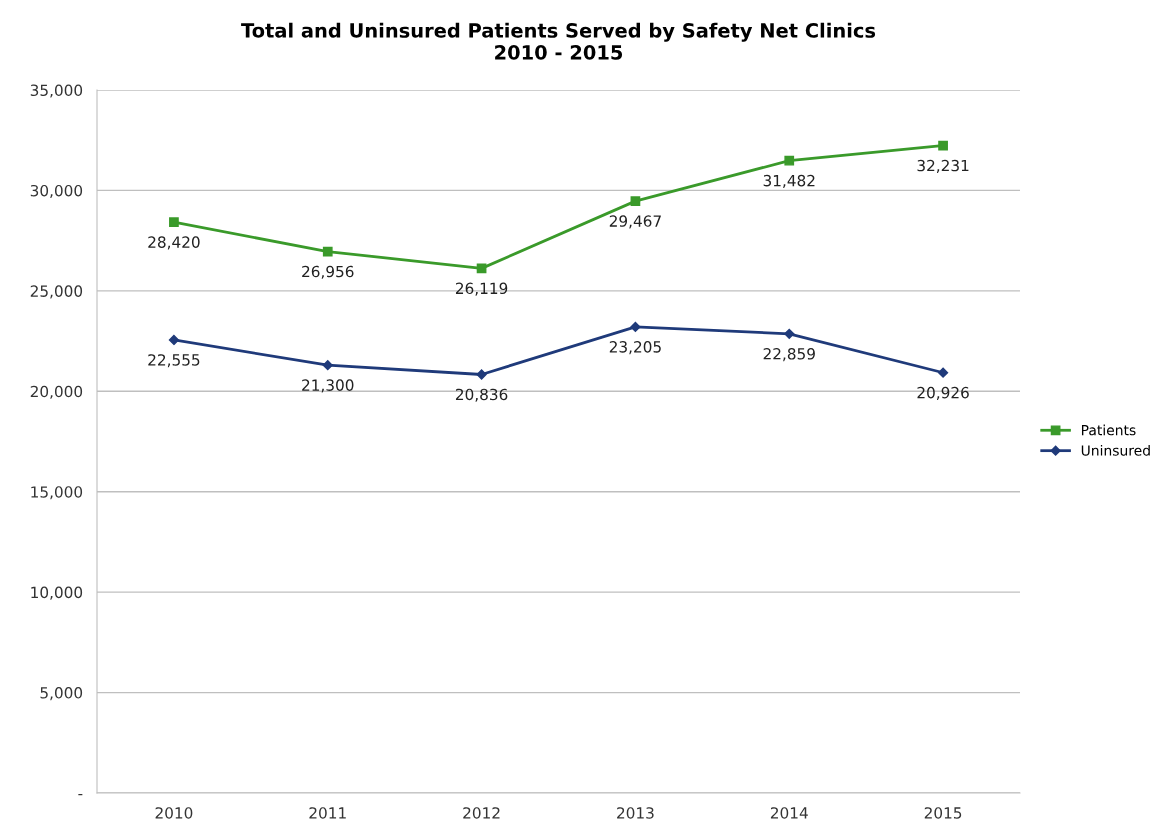 Image resolution: width=1163 pixels, height=829 pixels. What do you see at coordinates (789, 181) in the screenshot?
I see `data-label: 31,482` at bounding box center [789, 181].